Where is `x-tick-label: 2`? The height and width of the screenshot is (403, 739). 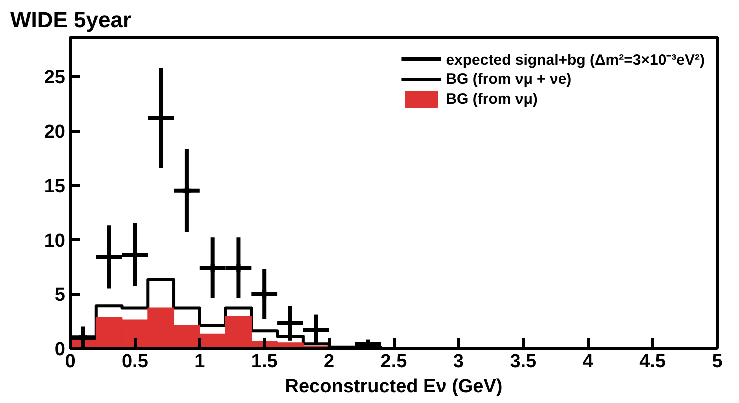
x-tick-label: 2 is located at coordinates (329, 362).